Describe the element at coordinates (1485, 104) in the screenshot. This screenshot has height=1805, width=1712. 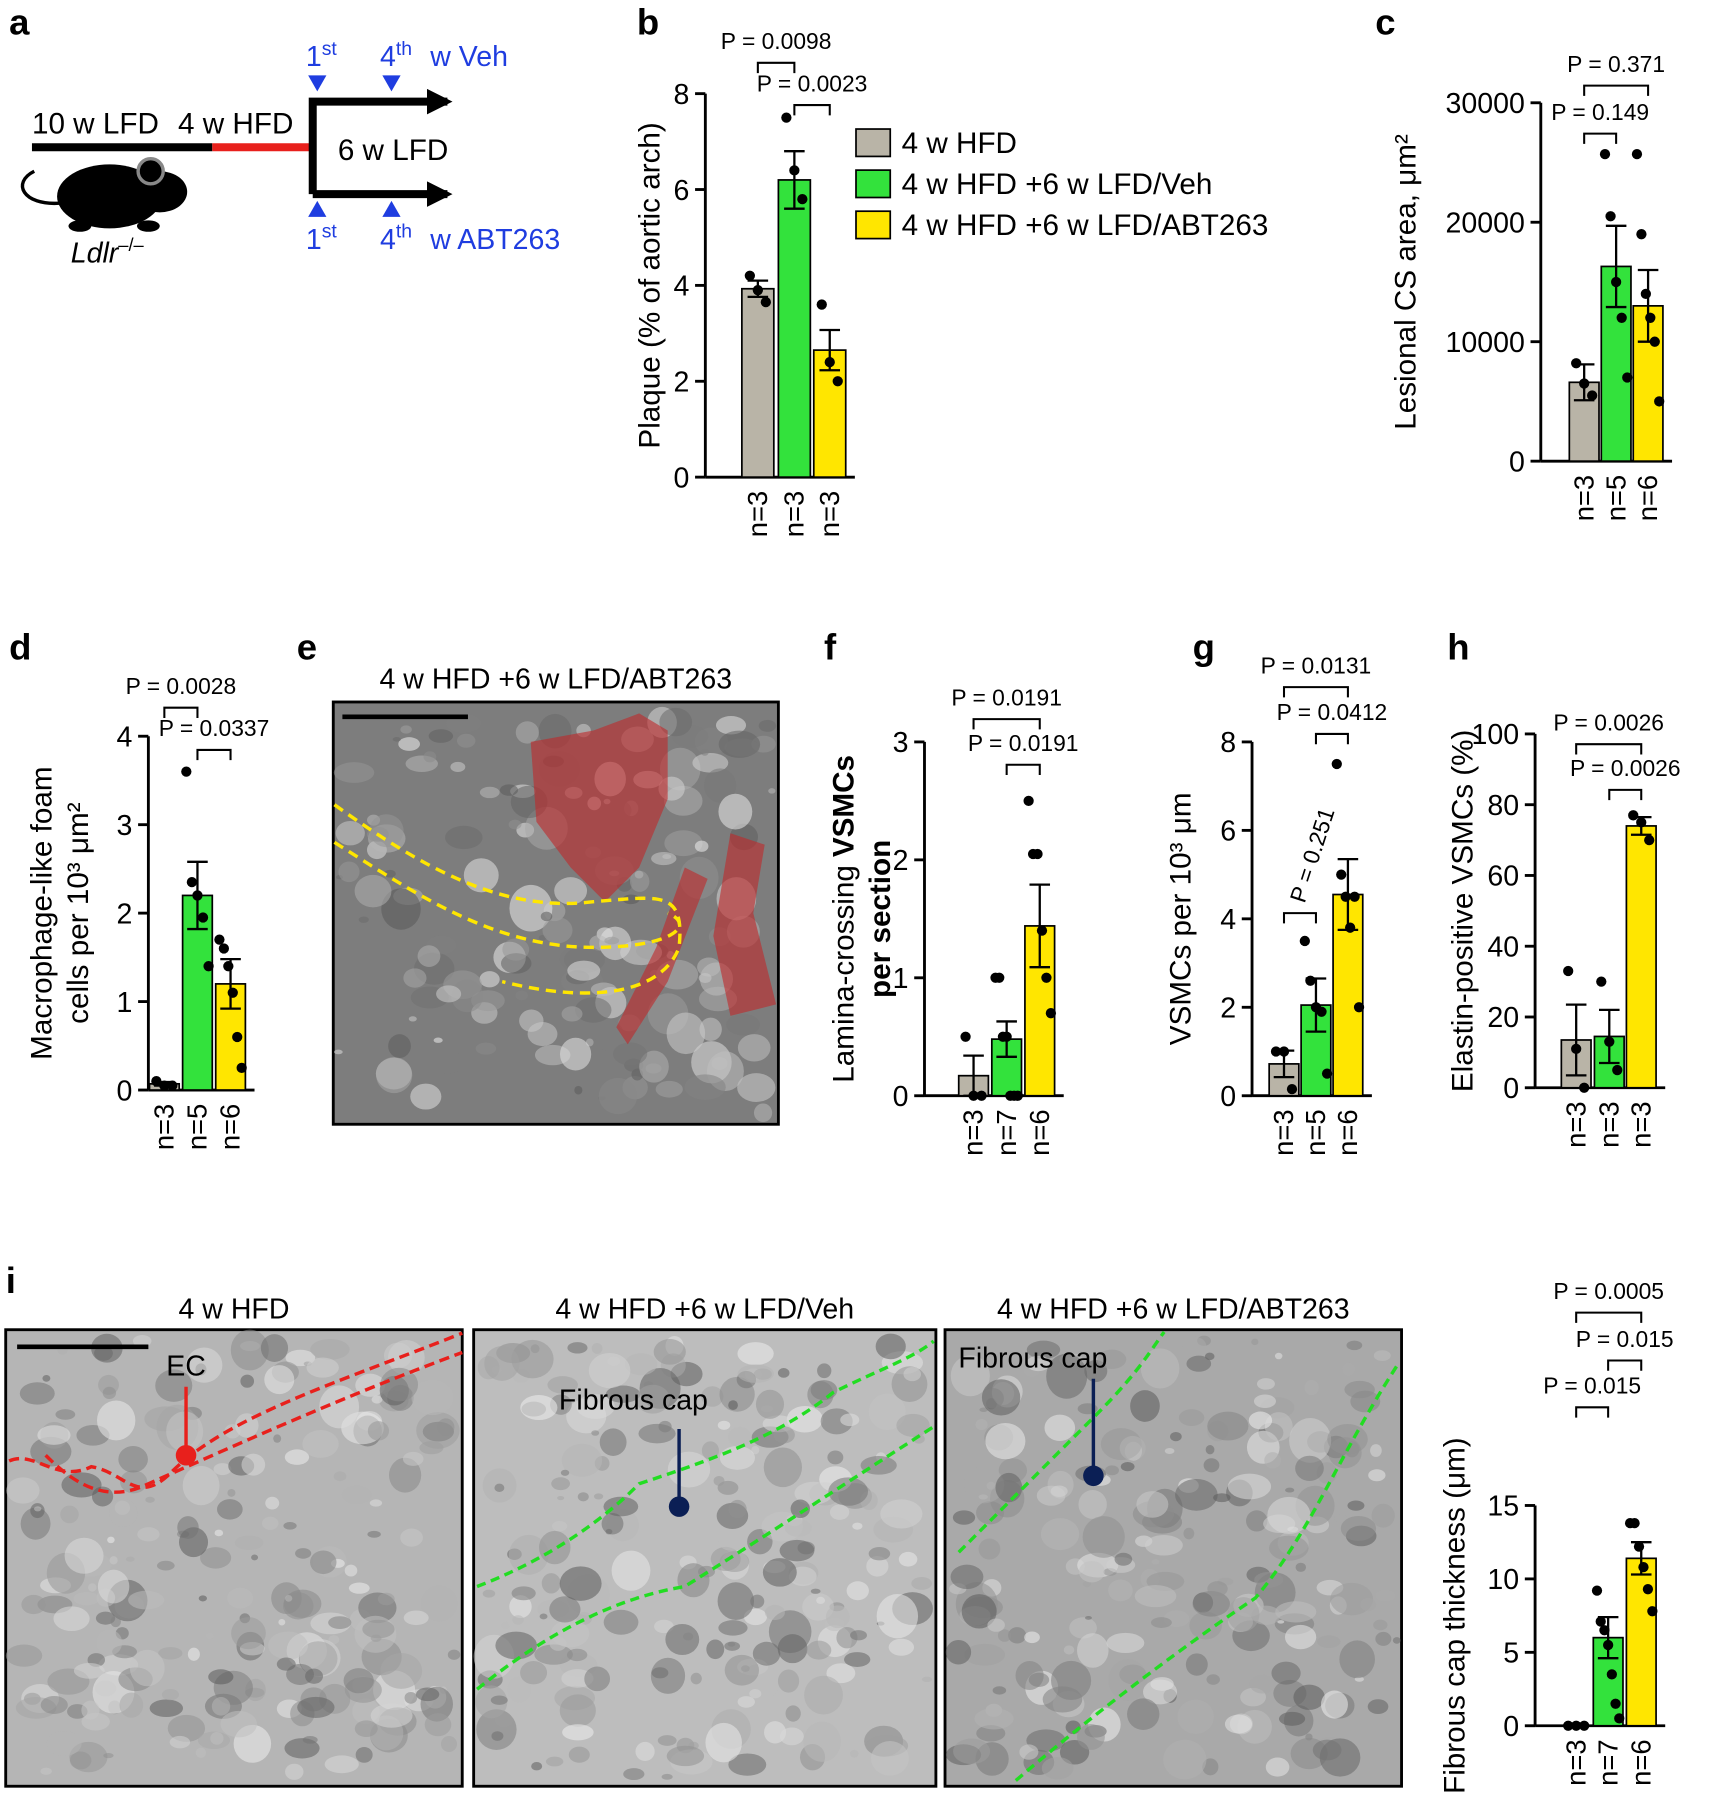
I see `y-tick-label: 30000` at that location.